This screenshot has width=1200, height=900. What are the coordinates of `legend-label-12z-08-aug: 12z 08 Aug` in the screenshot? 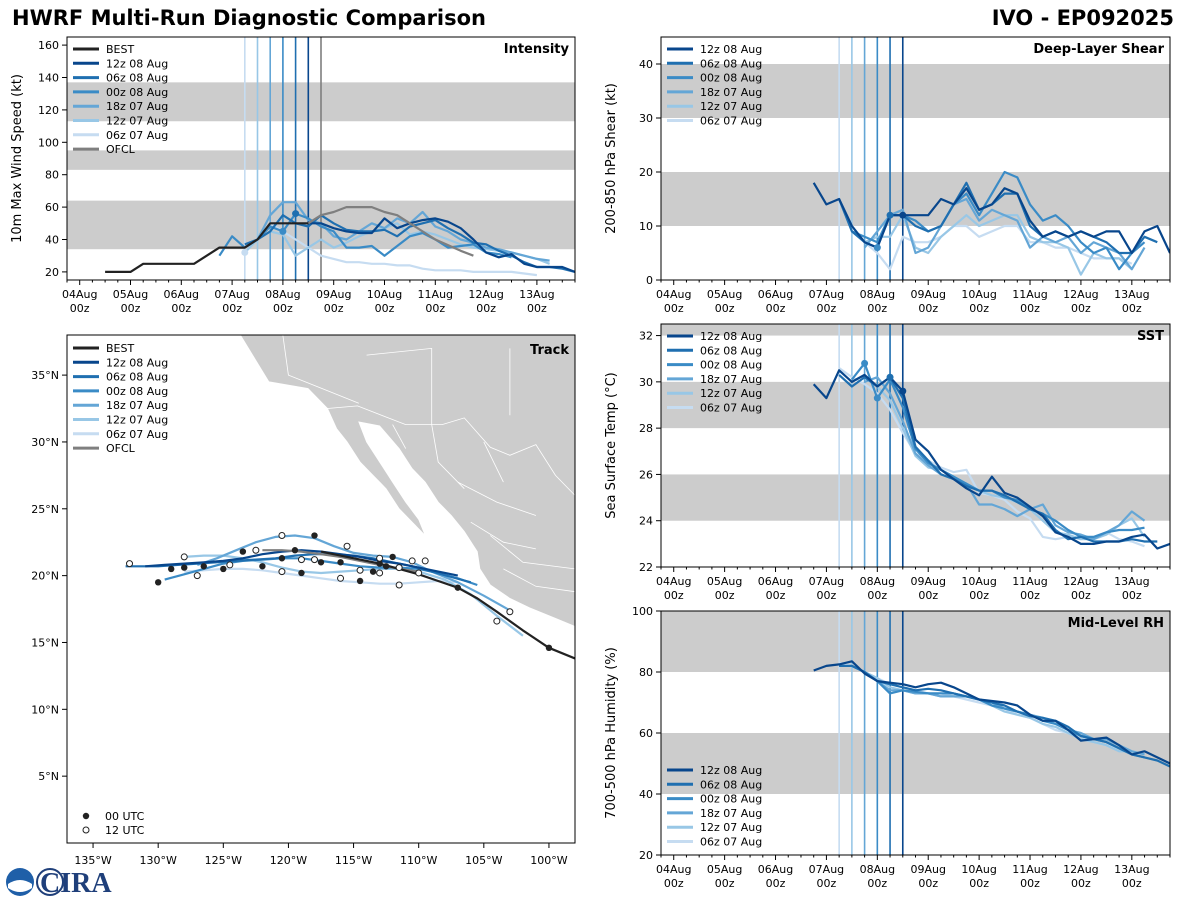 It's located at (731, 336).